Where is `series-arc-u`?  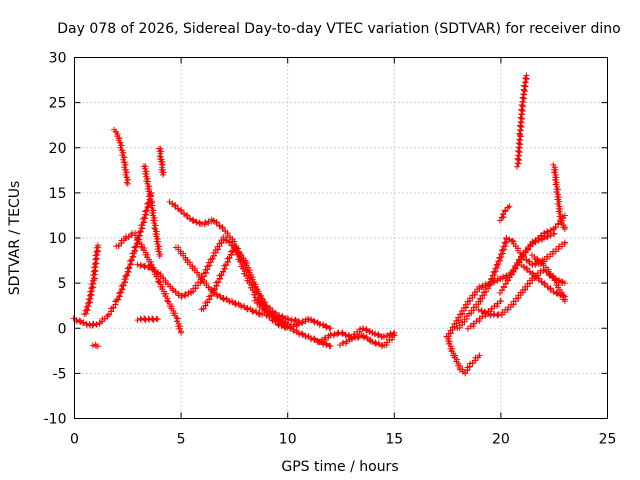
series-arc-u is located at coordinates (559, 196).